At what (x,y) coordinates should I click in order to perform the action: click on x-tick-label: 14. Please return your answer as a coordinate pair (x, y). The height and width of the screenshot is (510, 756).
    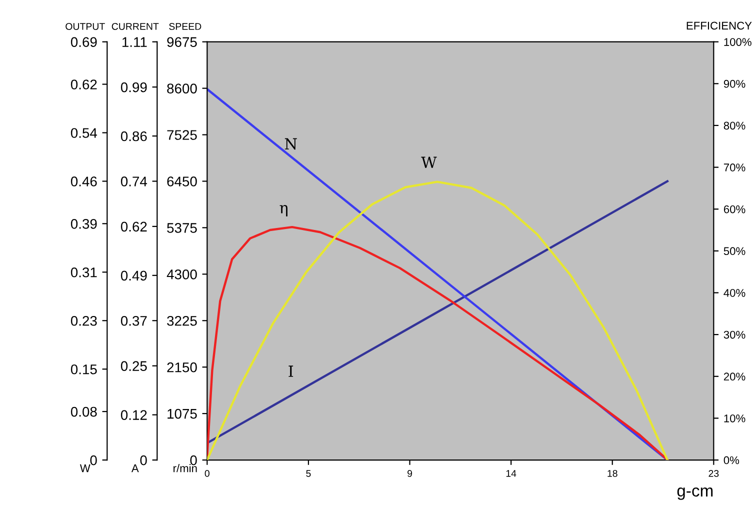
    Looking at the image, I should click on (511, 473).